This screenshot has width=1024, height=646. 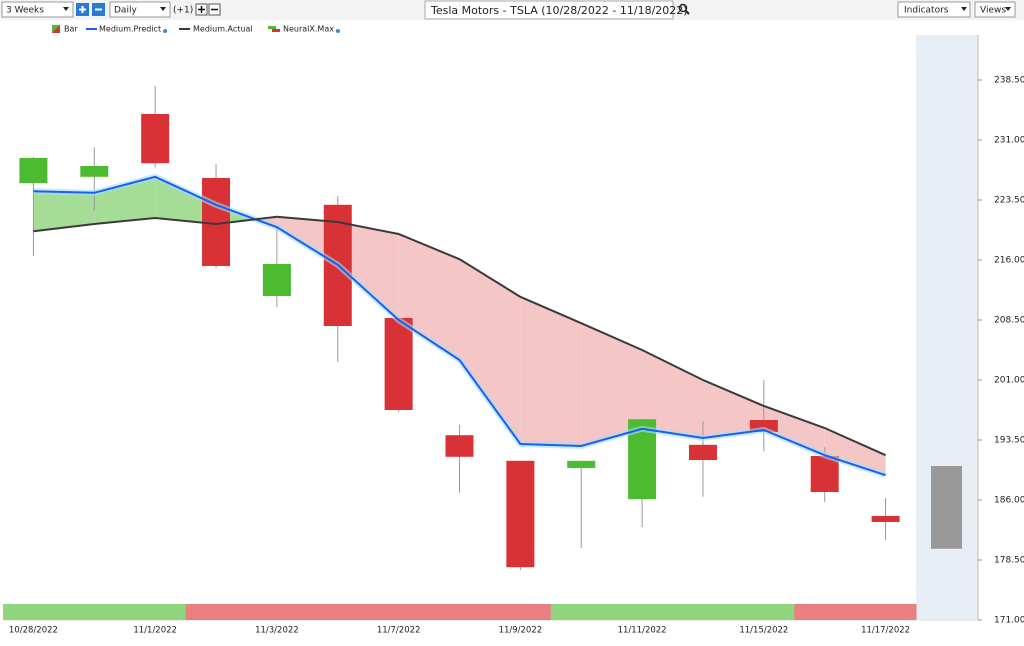 I want to click on x-tick-label: 11/15/2022, so click(x=763, y=631).